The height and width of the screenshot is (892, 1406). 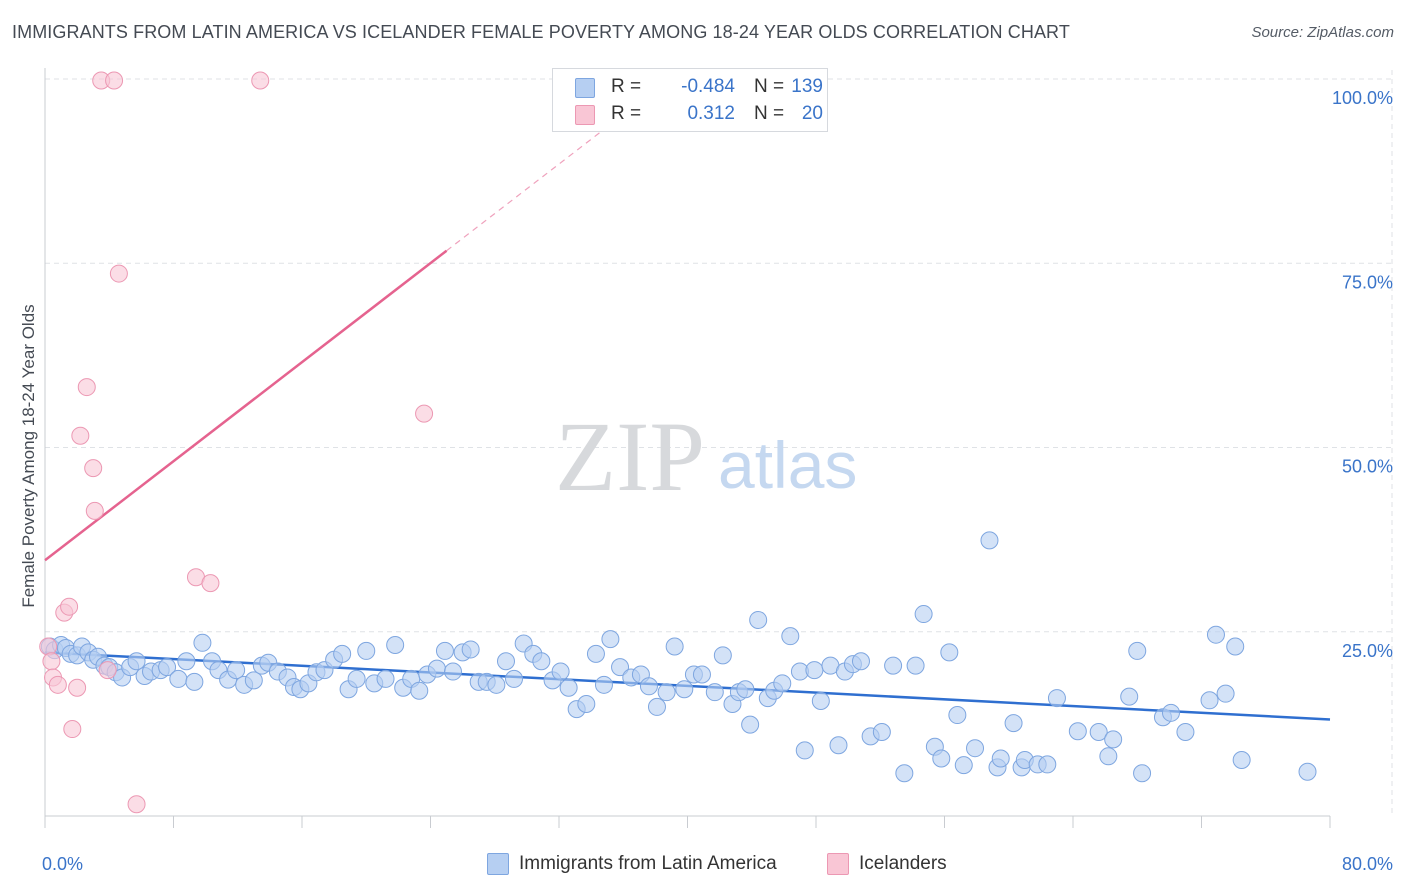 What do you see at coordinates (1367, 467) in the screenshot?
I see `y-tick-label: 50.0%` at bounding box center [1367, 467].